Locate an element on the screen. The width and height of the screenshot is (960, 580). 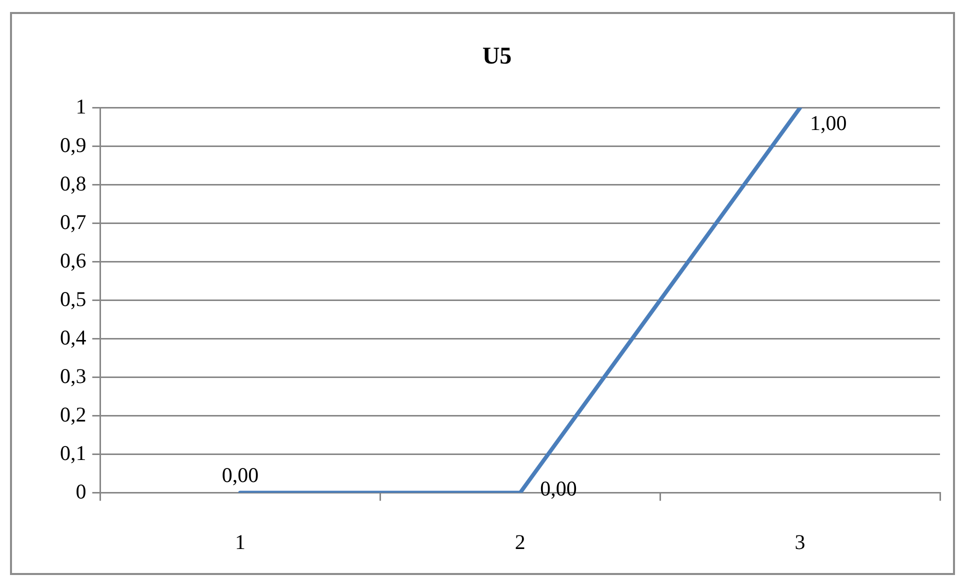
y-tick-label: 0,5 is located at coordinates (73, 298).